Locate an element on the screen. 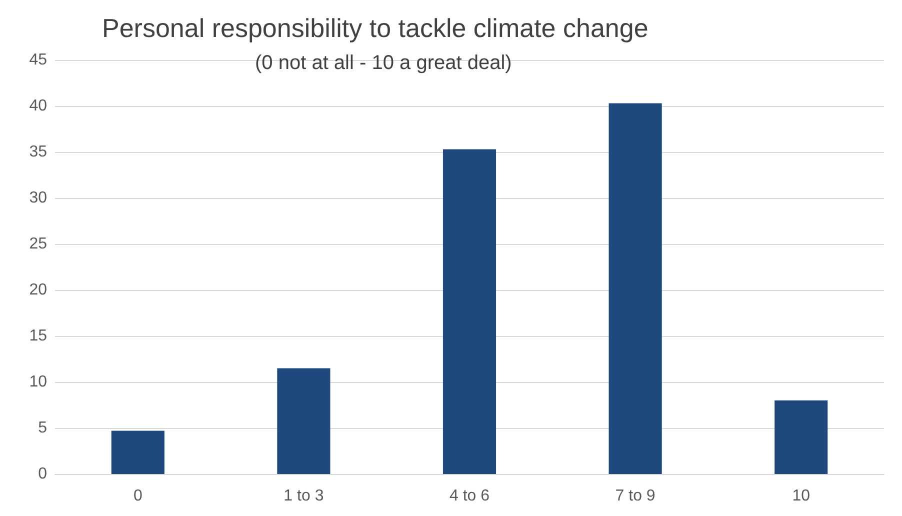 The image size is (902, 516). y-tick-label: 25 is located at coordinates (38, 244).